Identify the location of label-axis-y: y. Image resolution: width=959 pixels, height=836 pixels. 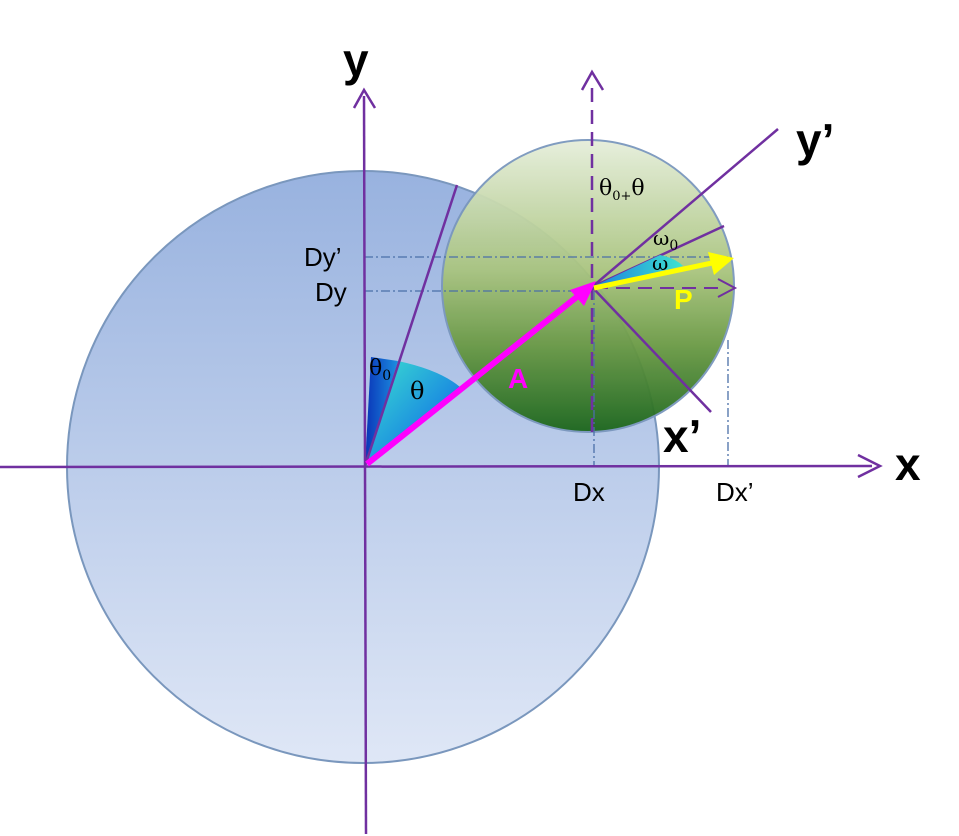
(356, 60).